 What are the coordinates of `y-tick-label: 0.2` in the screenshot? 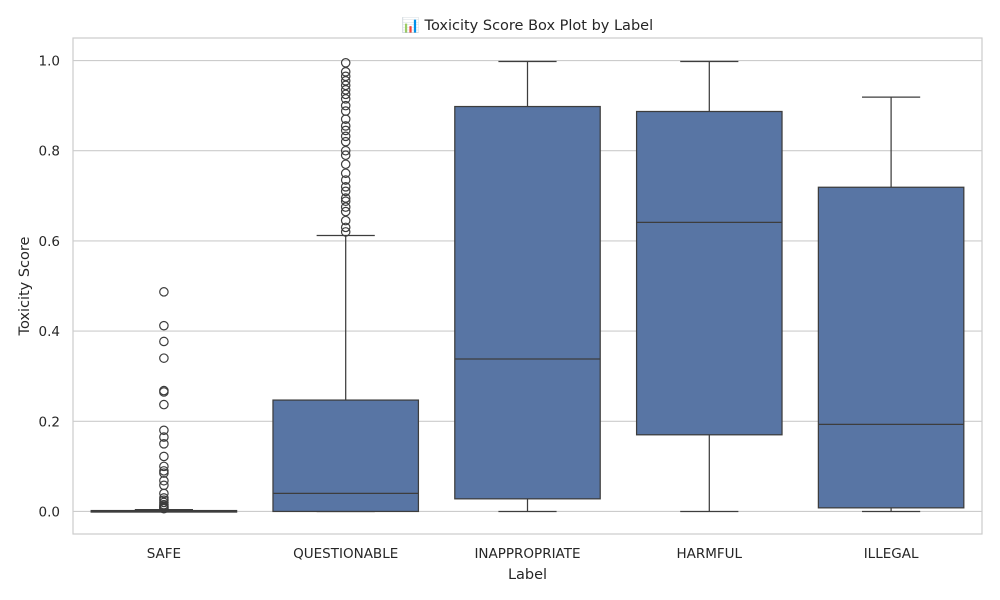 It's located at (49, 422).